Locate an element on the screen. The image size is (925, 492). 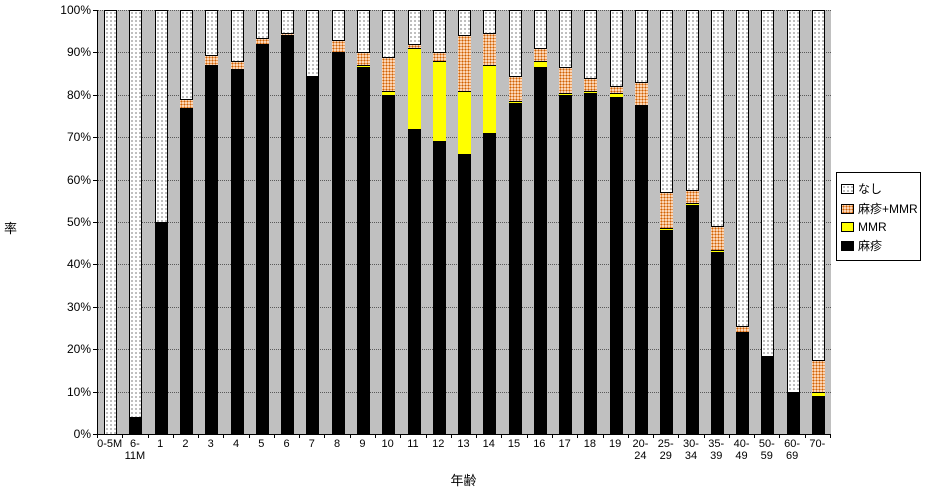
x-tick-label-line: 3 is located at coordinates (210, 444).